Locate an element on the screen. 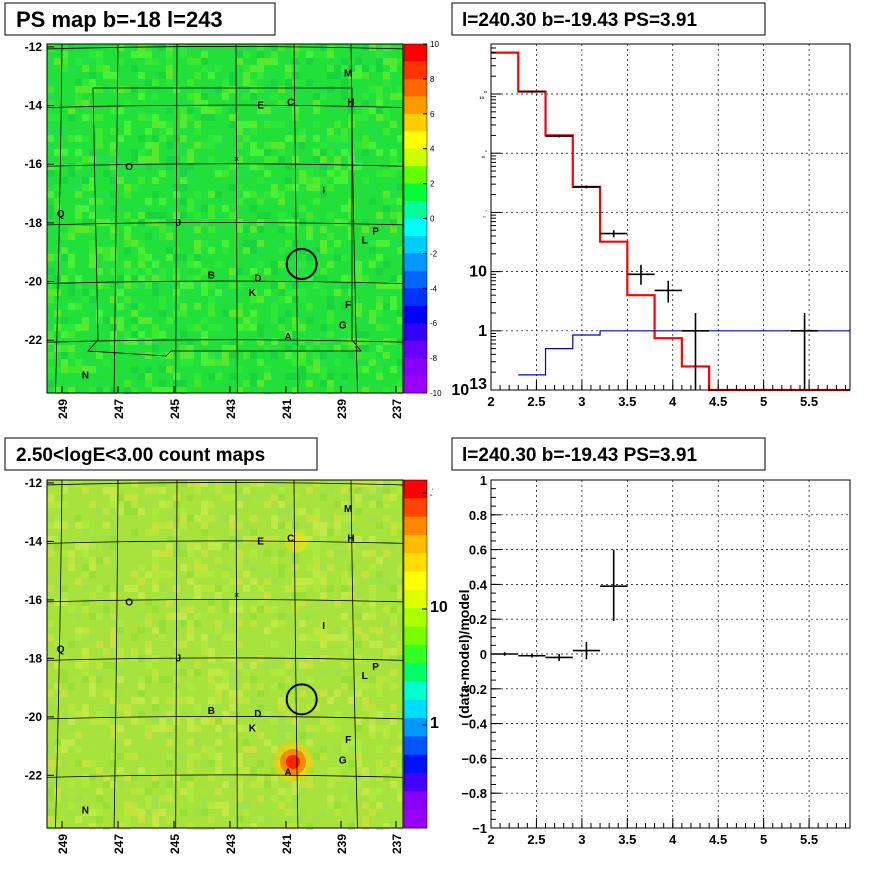  source-label-L: L is located at coordinates (365, 676).